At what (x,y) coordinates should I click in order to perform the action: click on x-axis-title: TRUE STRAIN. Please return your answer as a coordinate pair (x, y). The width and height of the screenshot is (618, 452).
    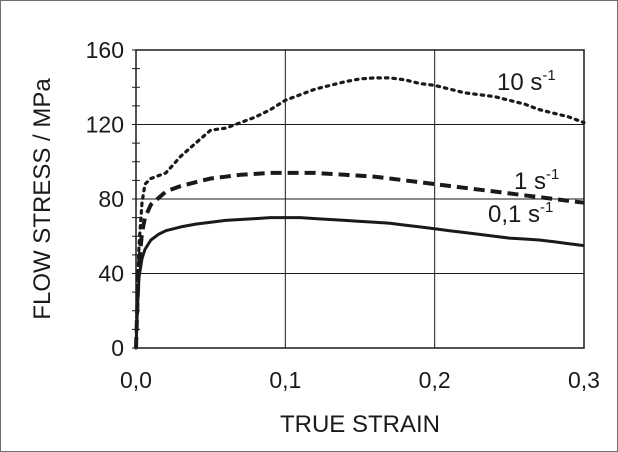
    Looking at the image, I should click on (360, 424).